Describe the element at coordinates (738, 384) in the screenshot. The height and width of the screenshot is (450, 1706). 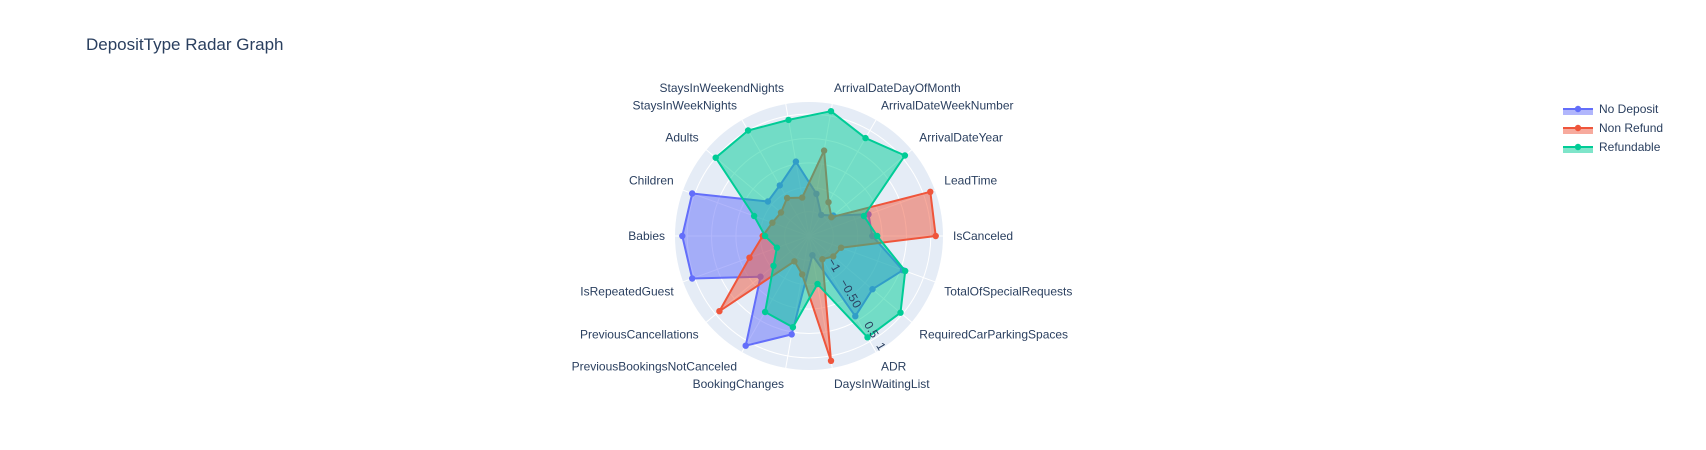
I see `category-label: BookingChanges` at that location.